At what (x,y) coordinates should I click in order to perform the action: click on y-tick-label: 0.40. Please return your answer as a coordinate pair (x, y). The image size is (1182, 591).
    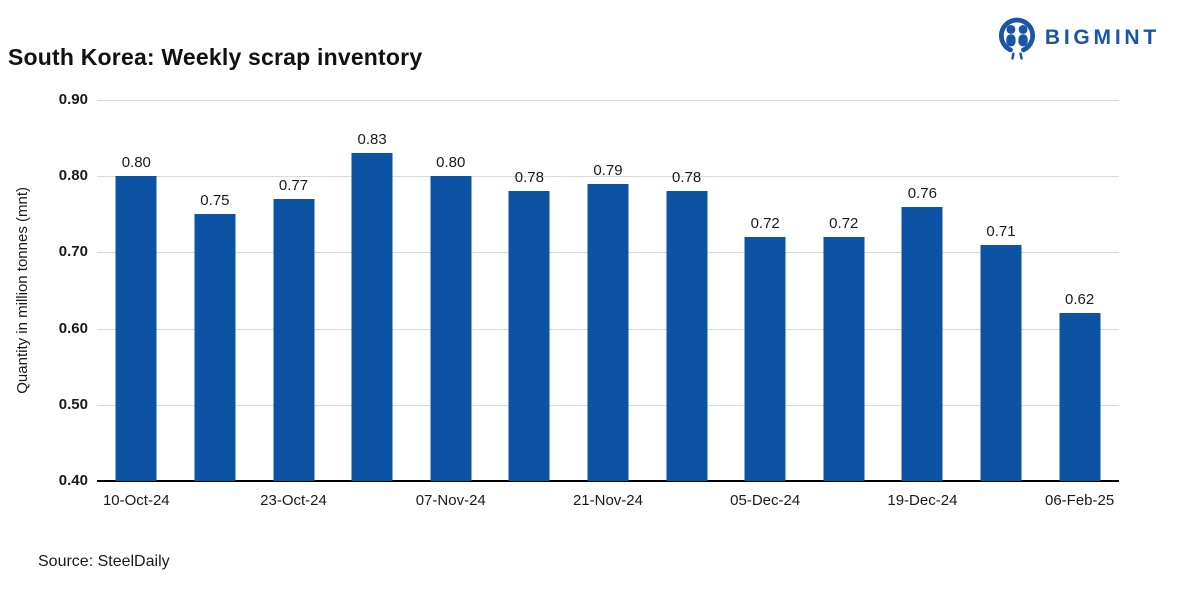
    Looking at the image, I should click on (73, 480).